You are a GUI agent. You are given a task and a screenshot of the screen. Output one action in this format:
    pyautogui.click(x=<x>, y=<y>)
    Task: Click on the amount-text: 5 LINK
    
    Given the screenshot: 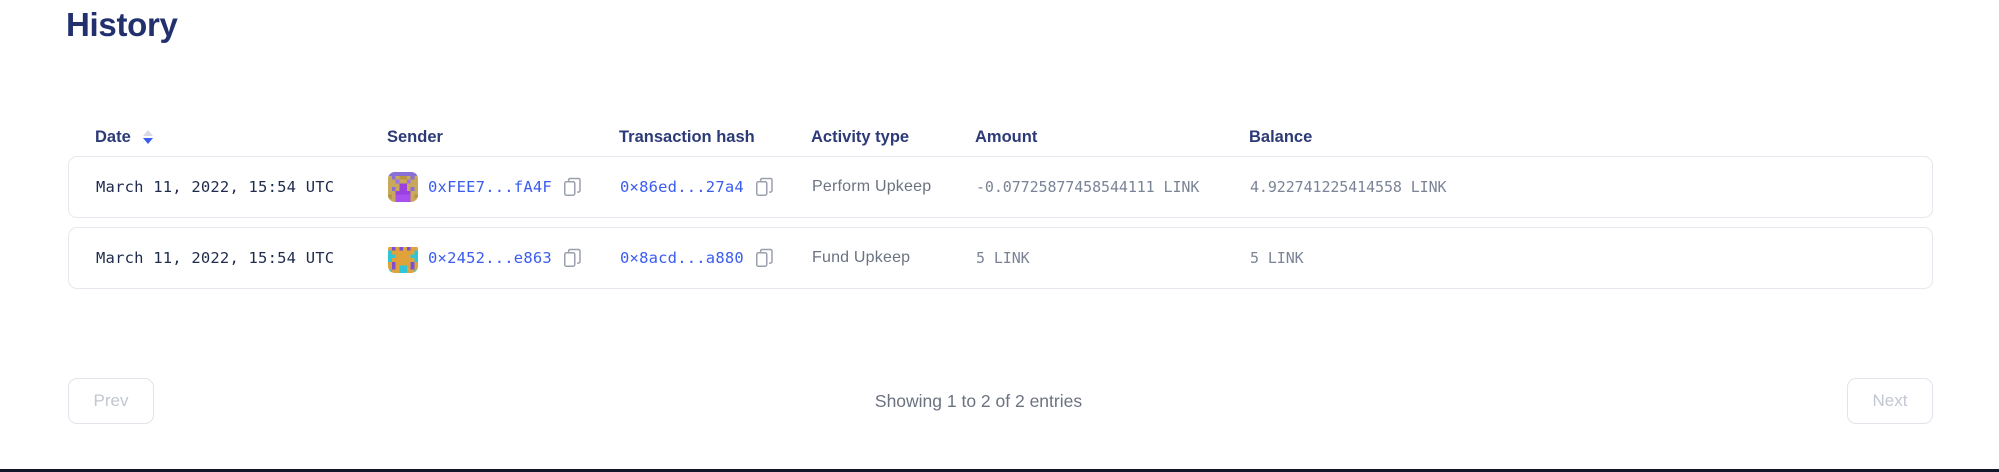 What is the action you would take?
    pyautogui.click(x=1003, y=258)
    